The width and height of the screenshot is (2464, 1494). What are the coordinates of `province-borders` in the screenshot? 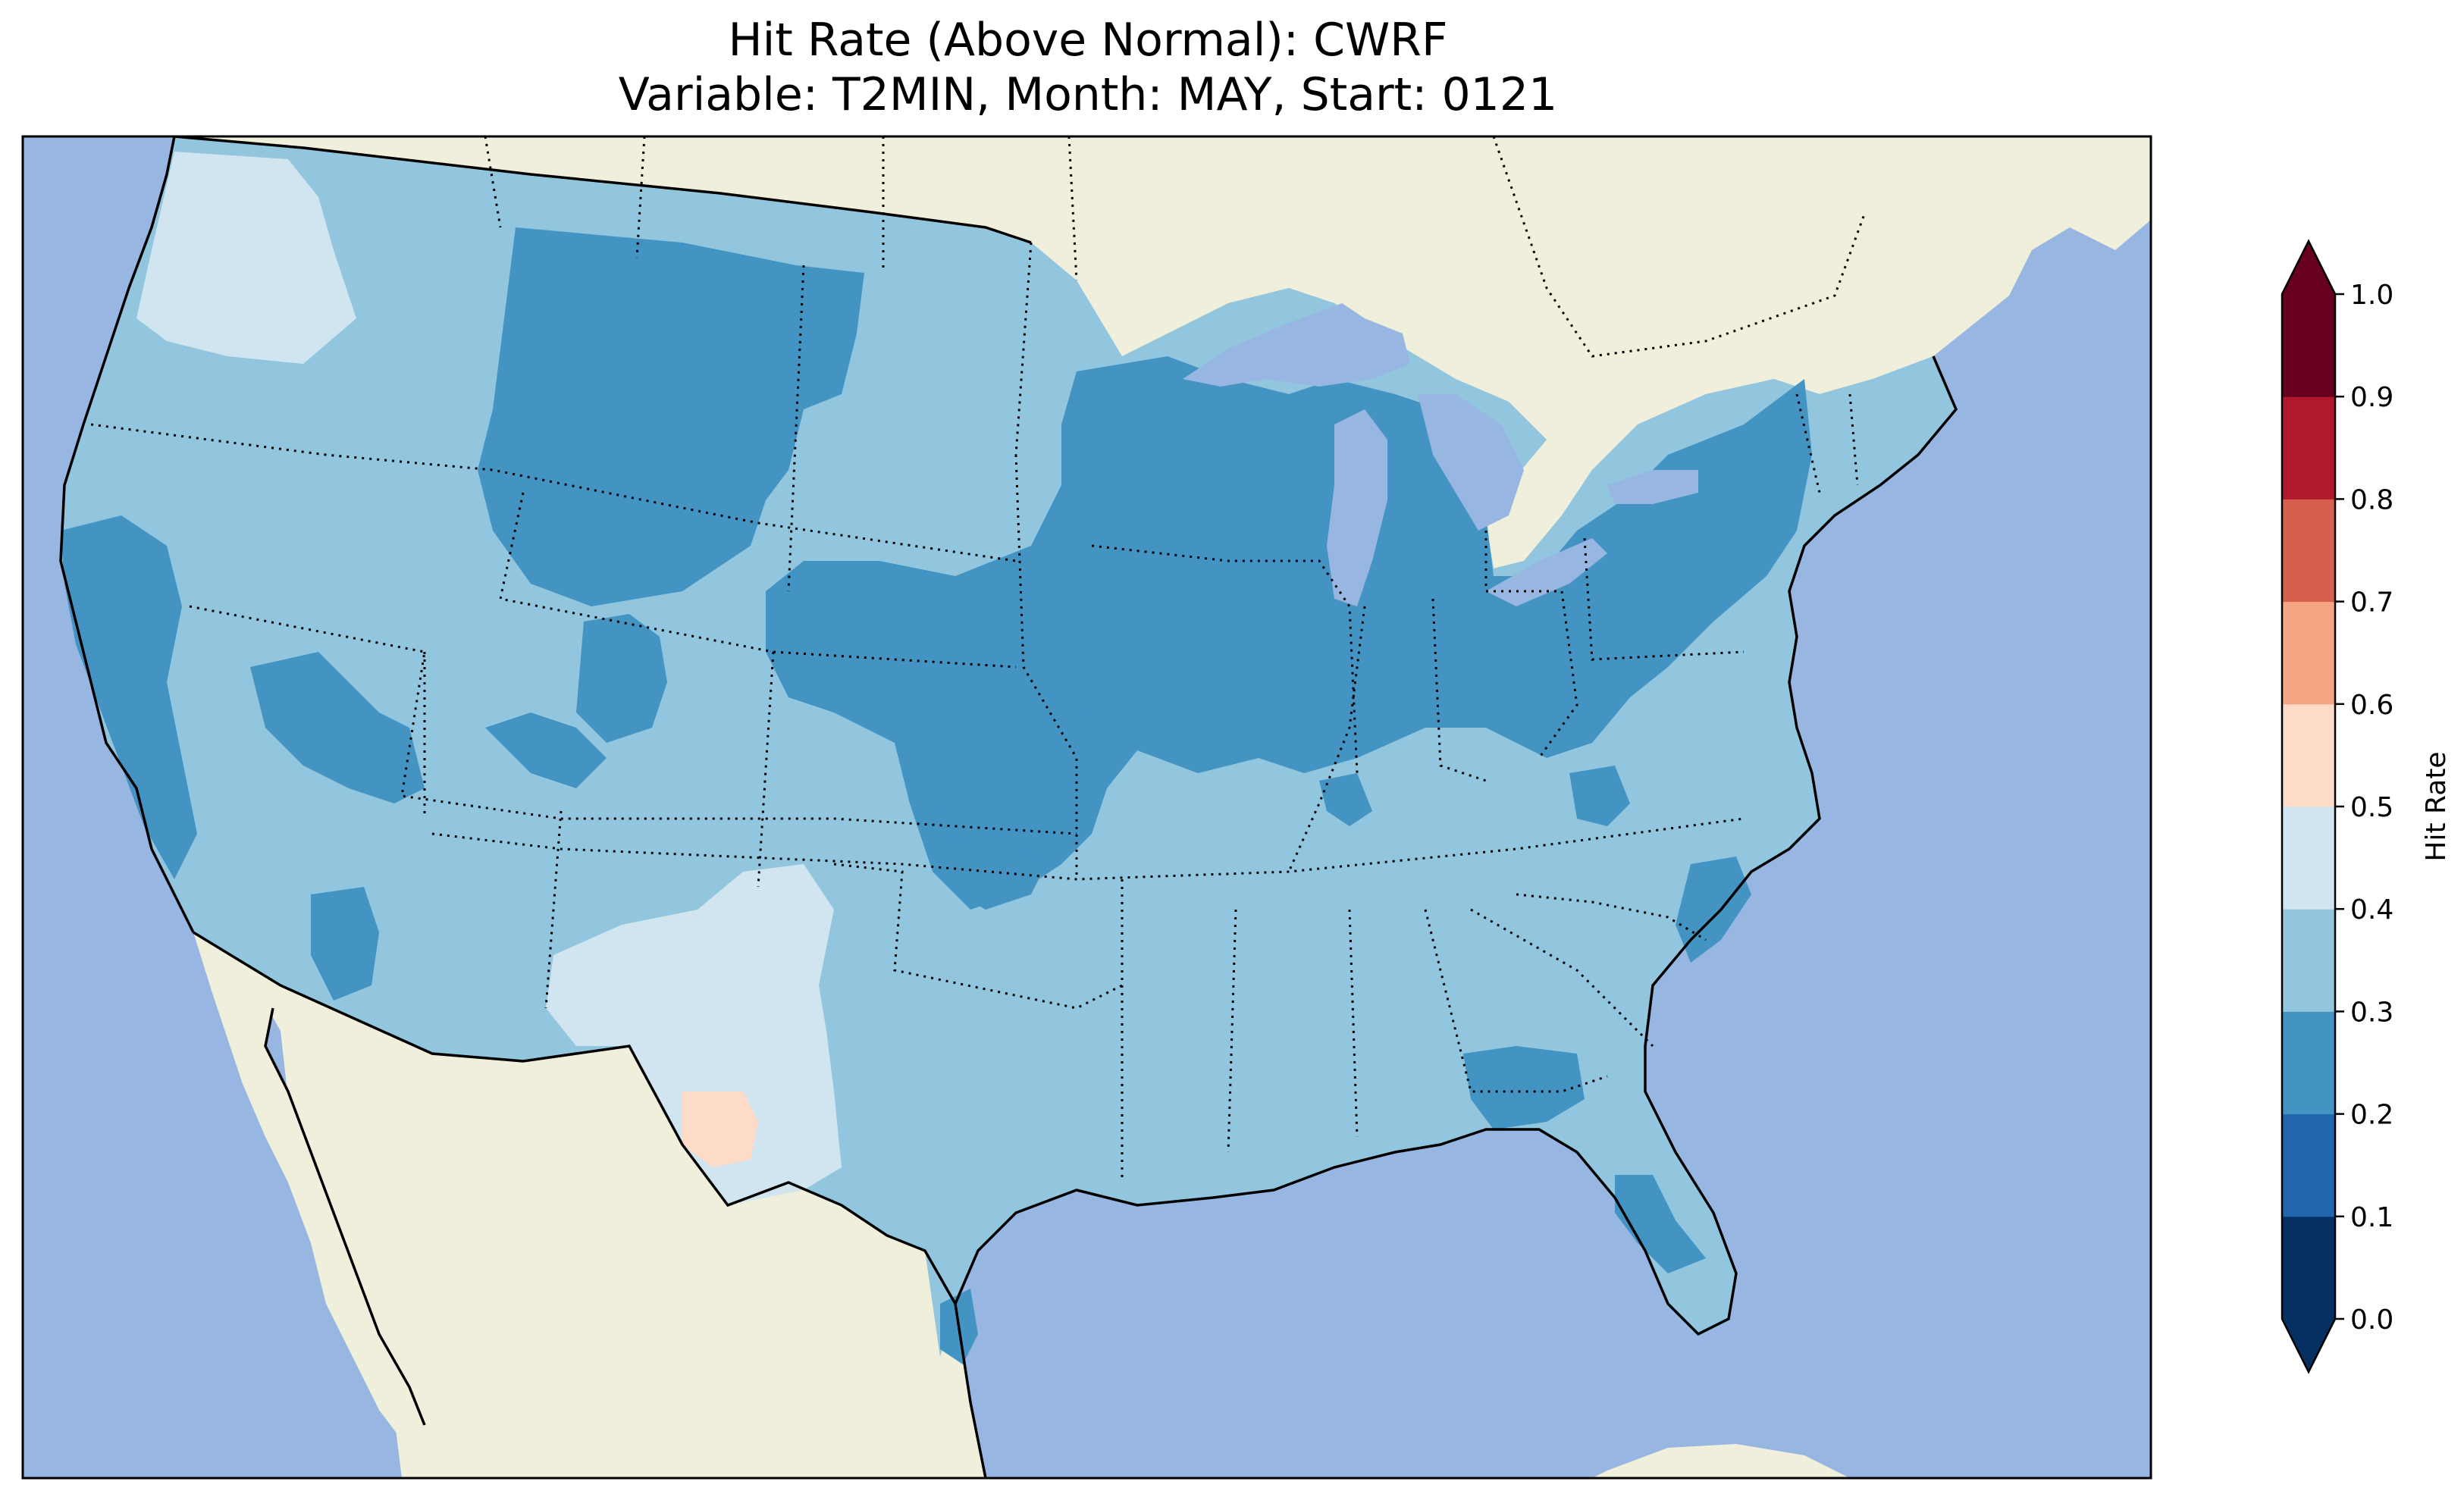 It's located at (1176, 247).